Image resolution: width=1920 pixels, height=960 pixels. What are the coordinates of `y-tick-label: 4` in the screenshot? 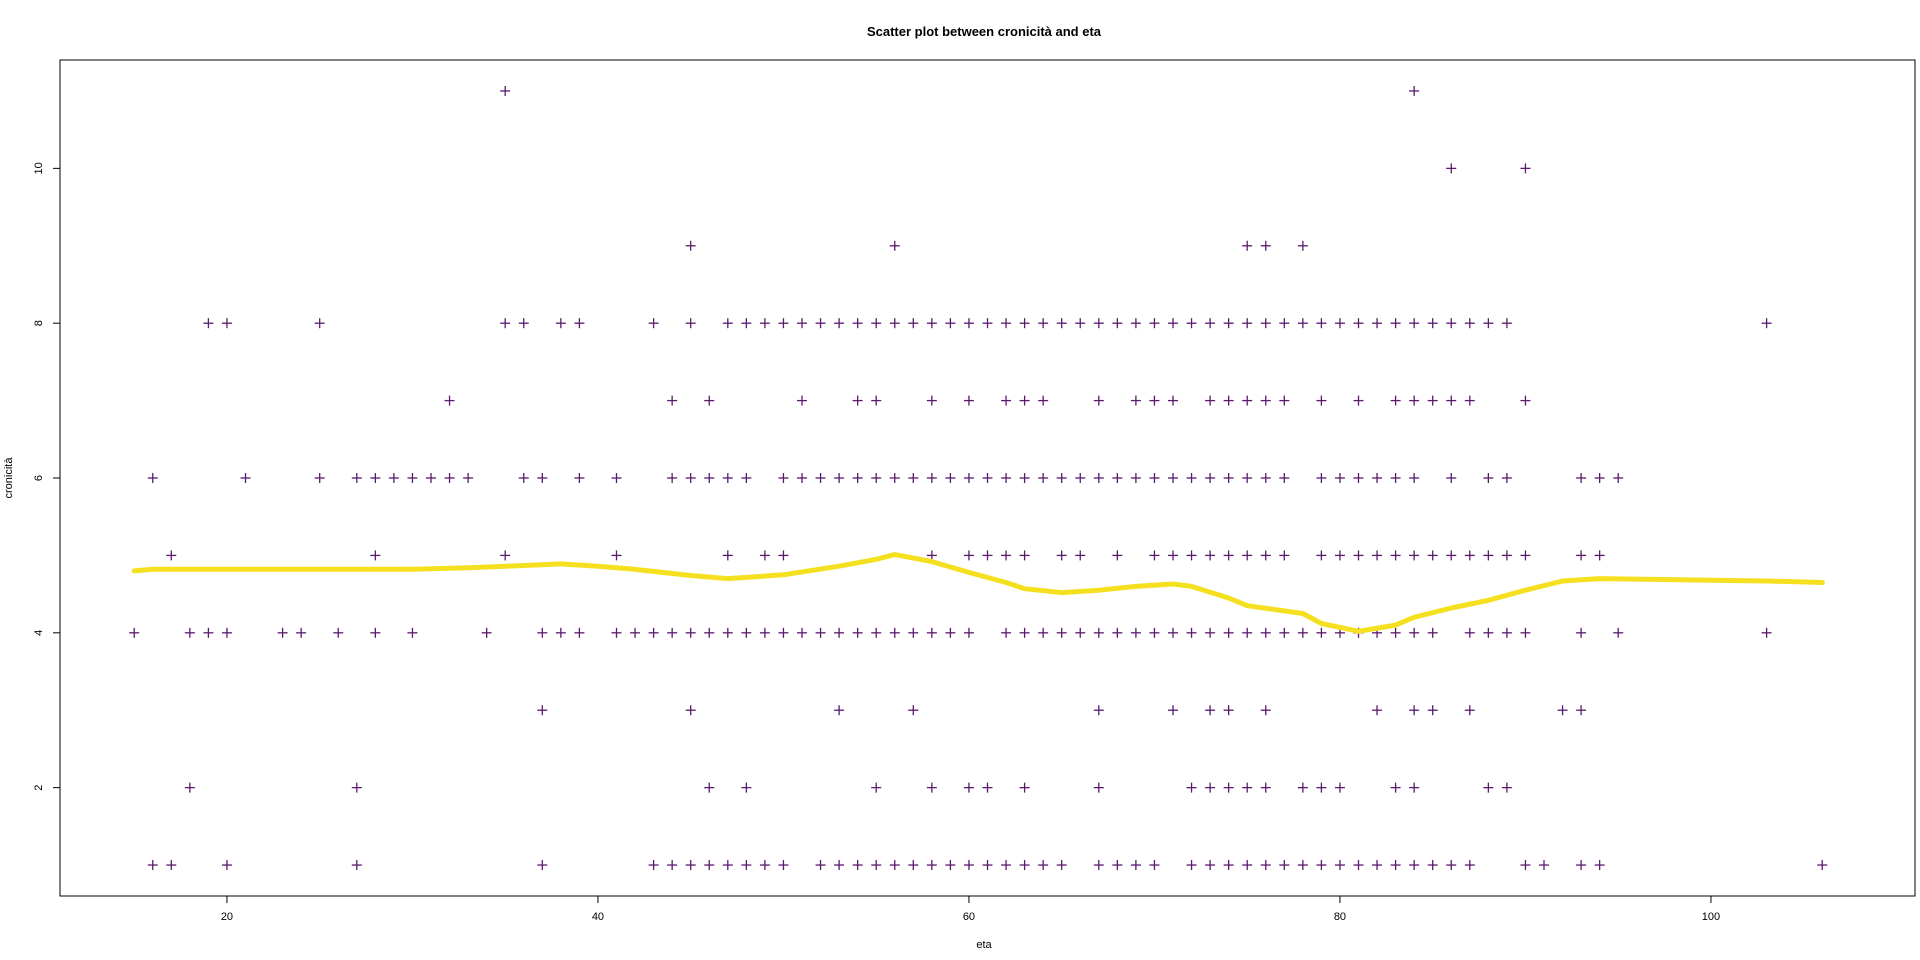 It's located at (39, 633).